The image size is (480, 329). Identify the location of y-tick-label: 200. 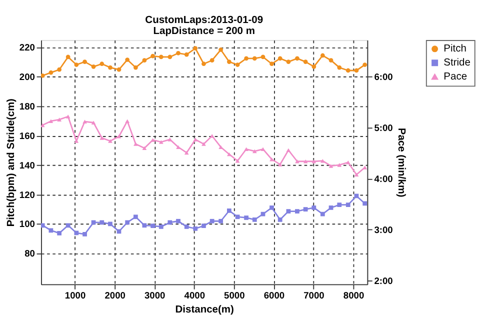
(27, 77).